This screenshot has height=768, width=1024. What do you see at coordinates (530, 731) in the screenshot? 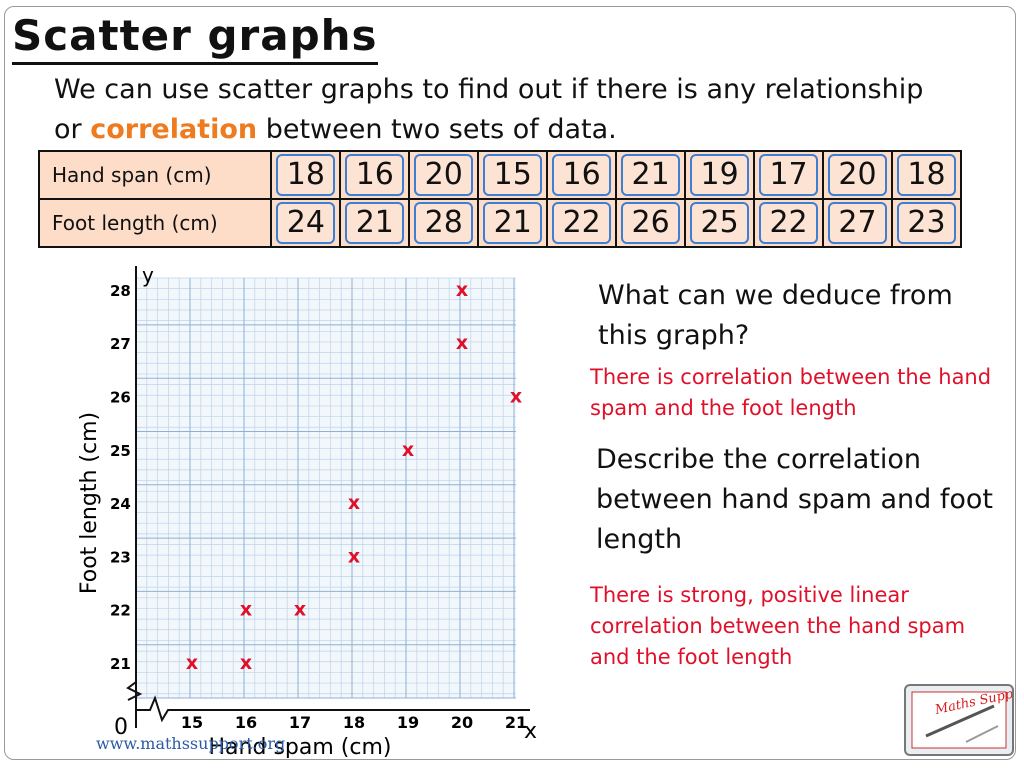
I see `x-axis-letter: x` at bounding box center [530, 731].